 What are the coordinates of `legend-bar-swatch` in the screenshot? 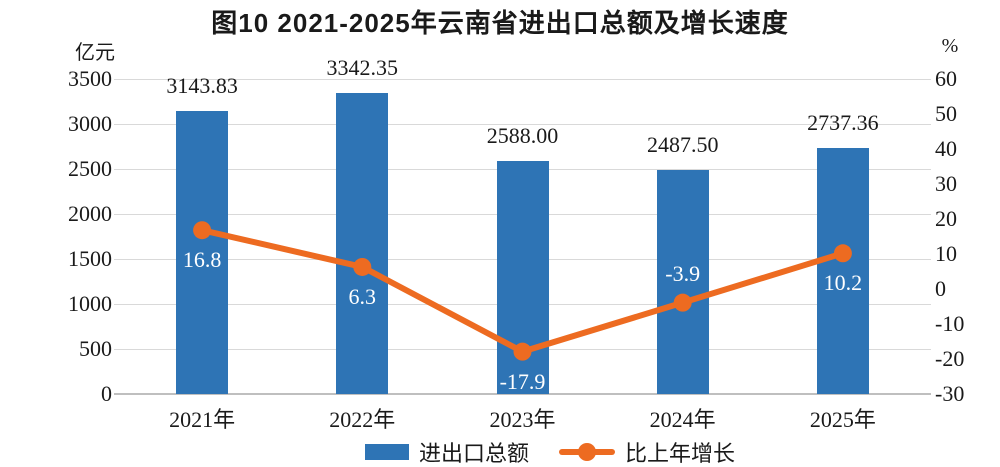 It's located at (386, 452).